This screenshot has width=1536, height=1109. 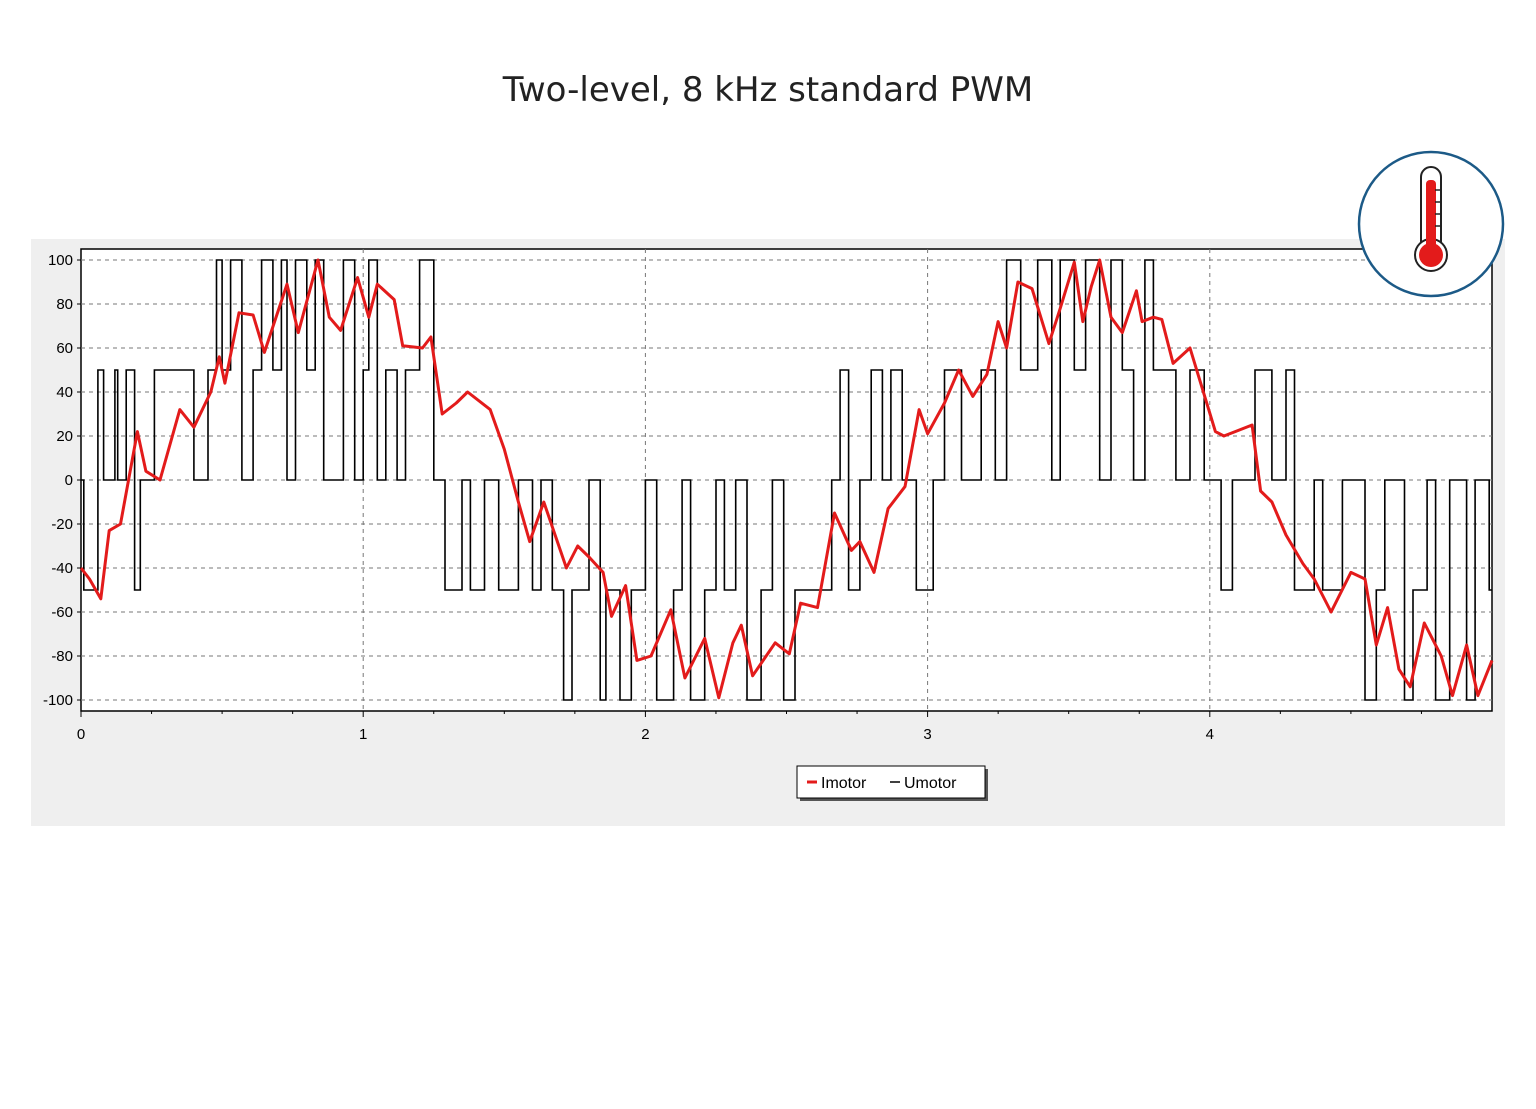 I want to click on x-tick-label: 0, so click(x=81, y=734).